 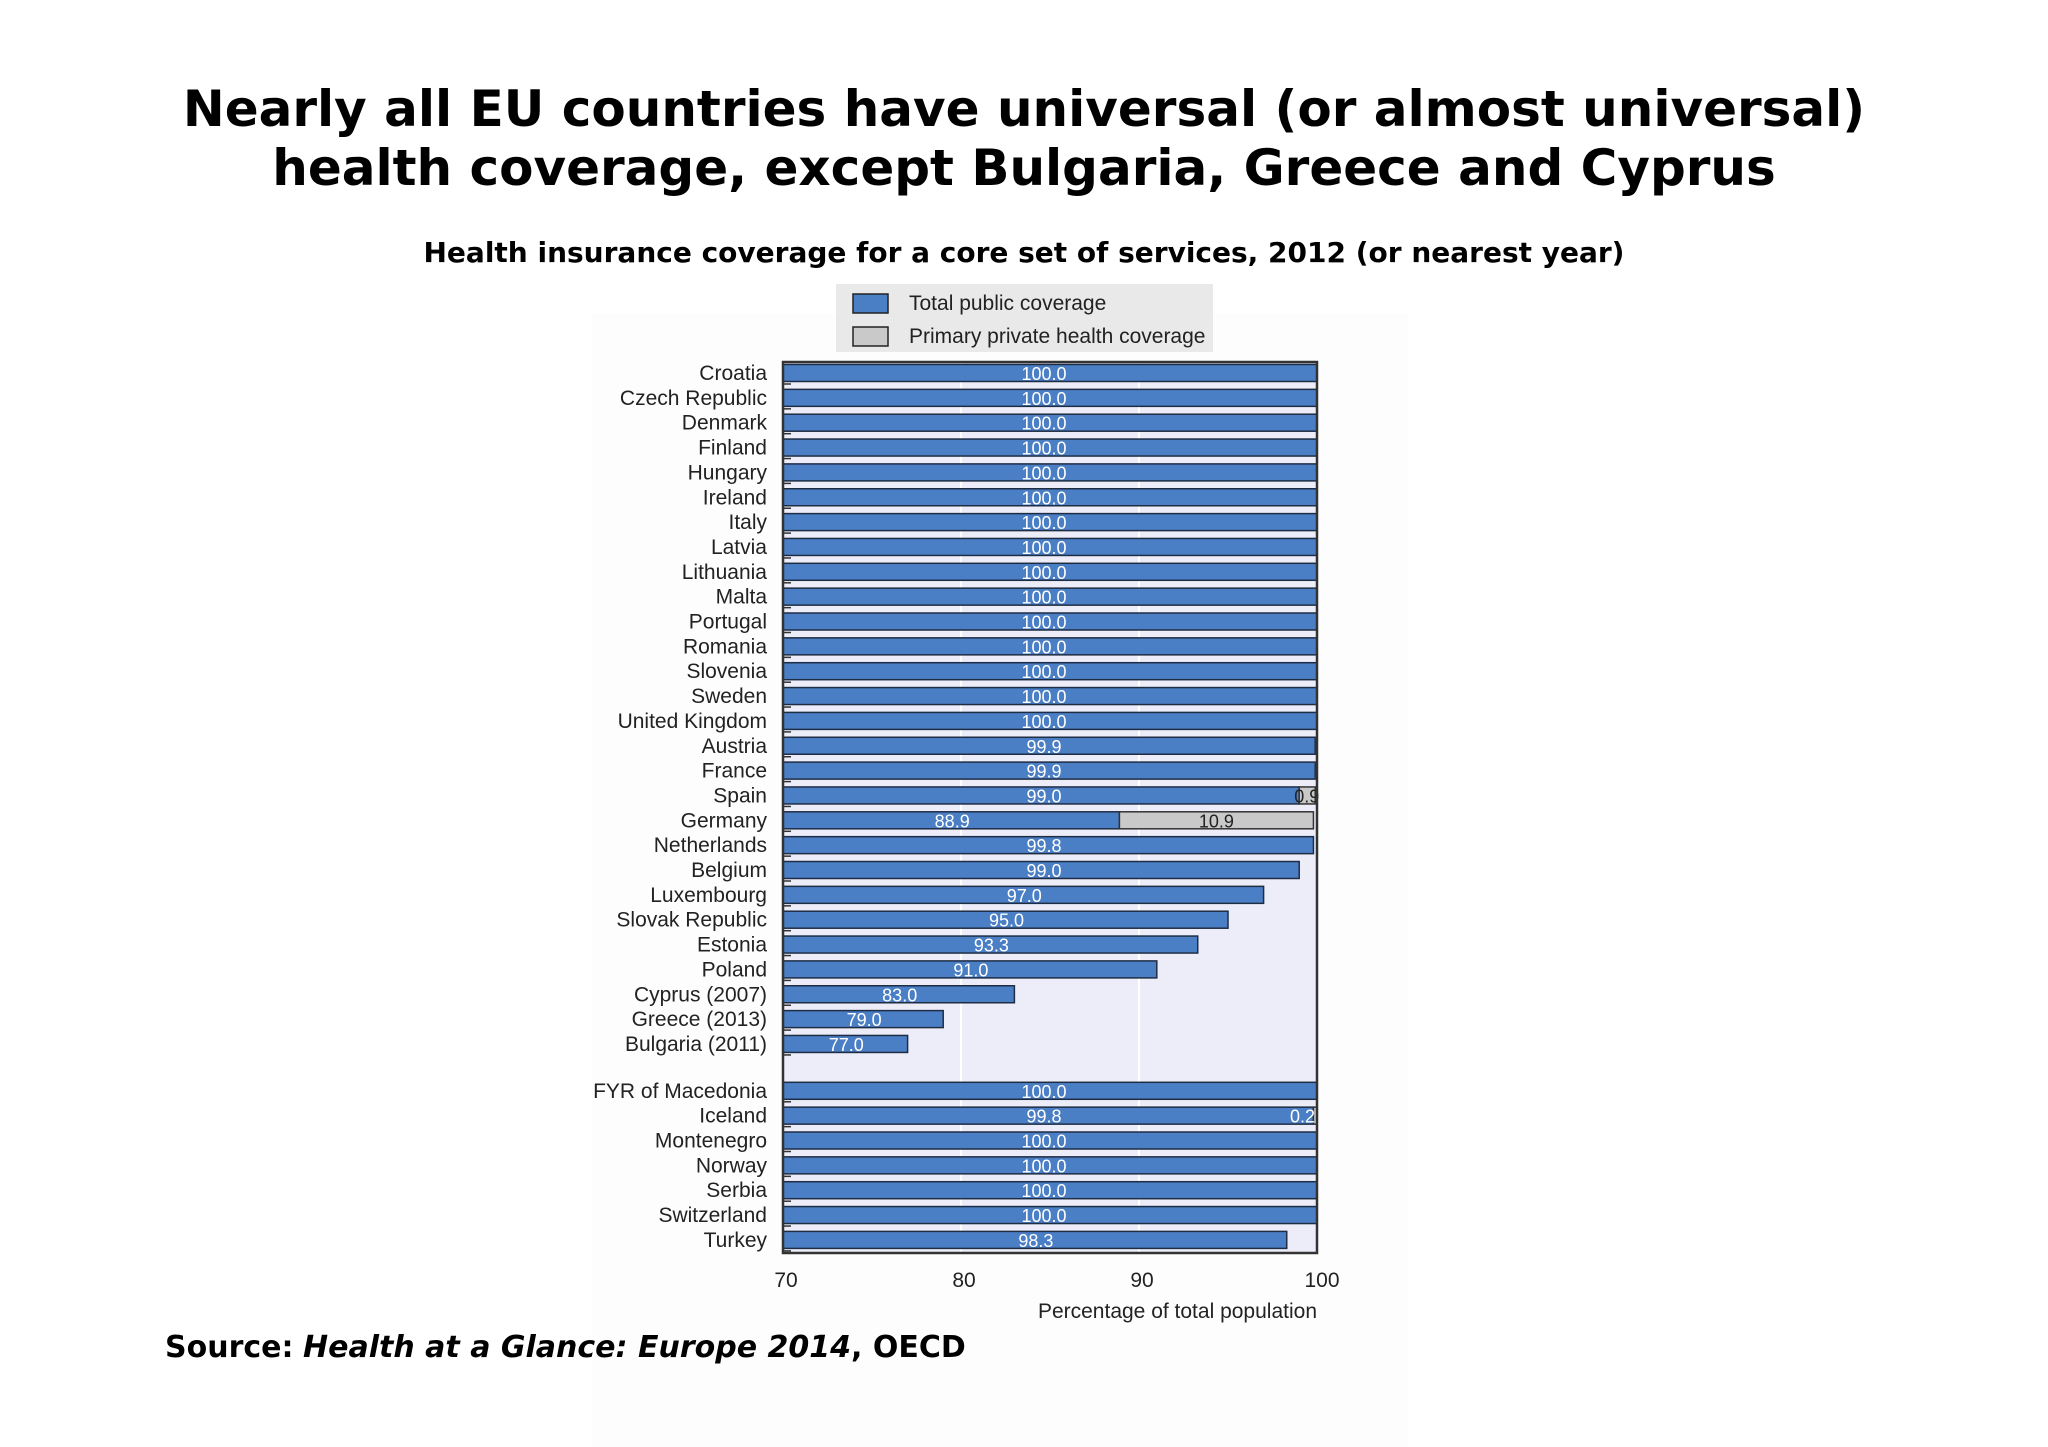 What do you see at coordinates (952, 821) in the screenshot?
I see `data-label-public: 88.9` at bounding box center [952, 821].